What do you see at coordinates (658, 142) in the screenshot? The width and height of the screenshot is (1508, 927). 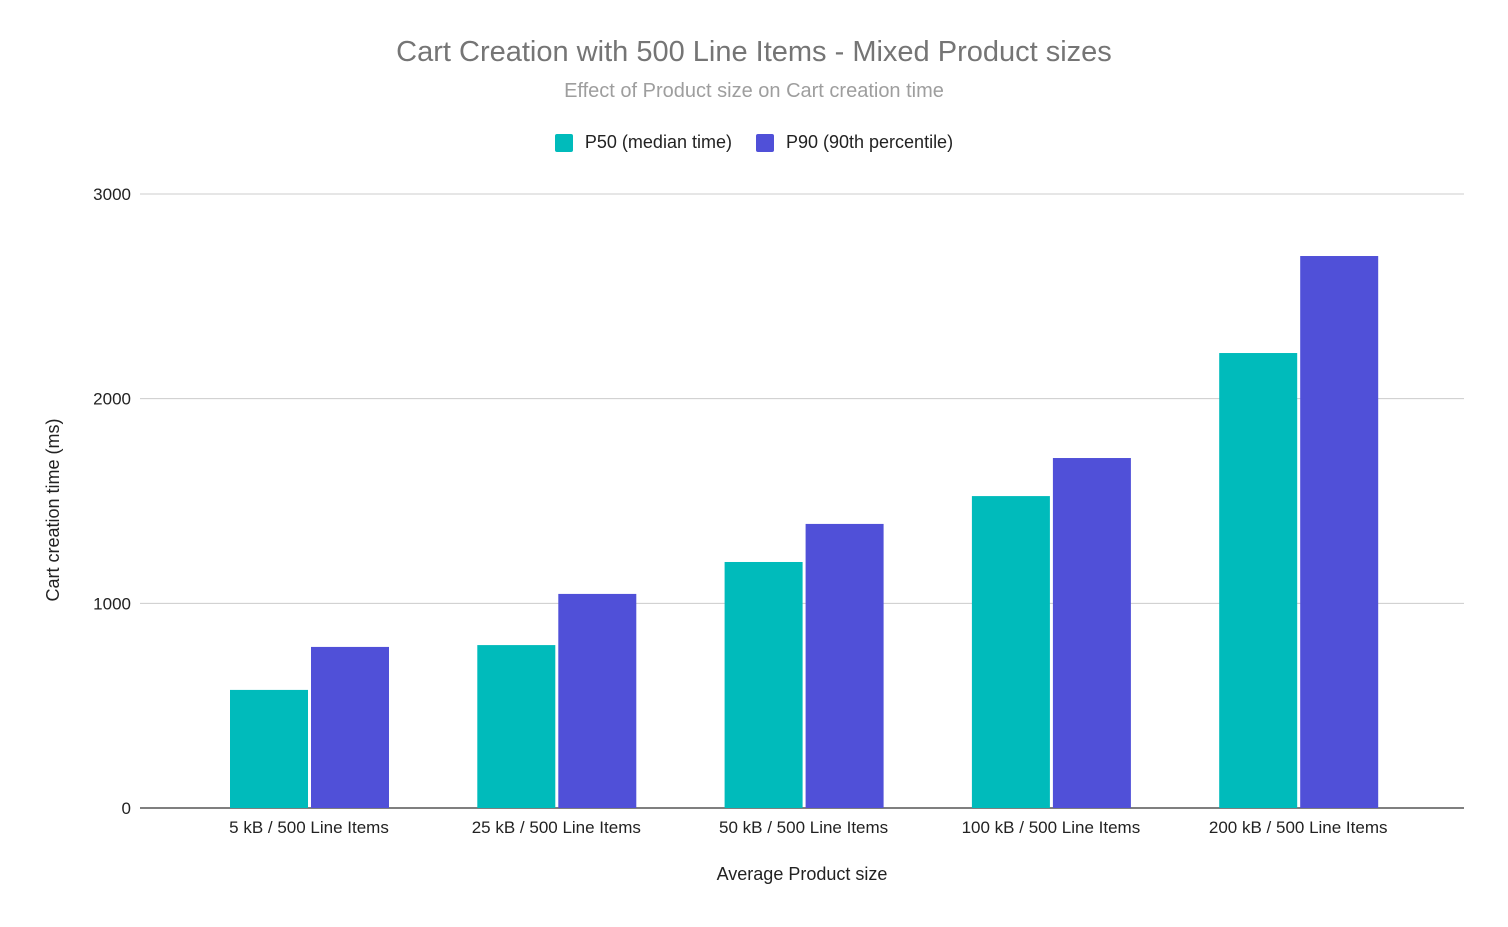 I see `legend-label-p50: P50 (median time)` at bounding box center [658, 142].